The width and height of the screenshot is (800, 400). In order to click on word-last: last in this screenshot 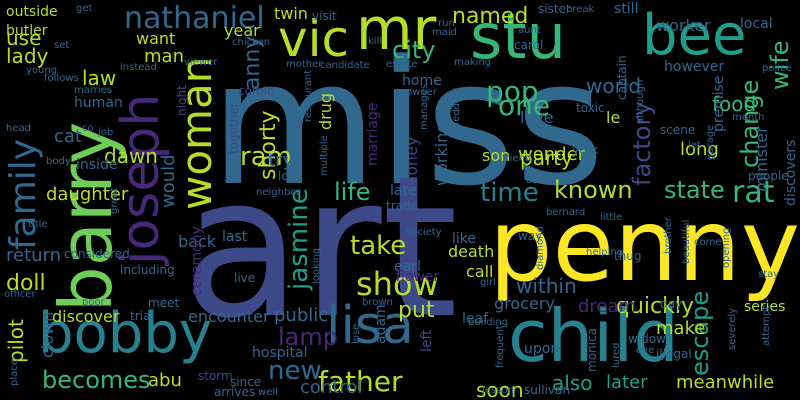, I will do `click(235, 237)`.